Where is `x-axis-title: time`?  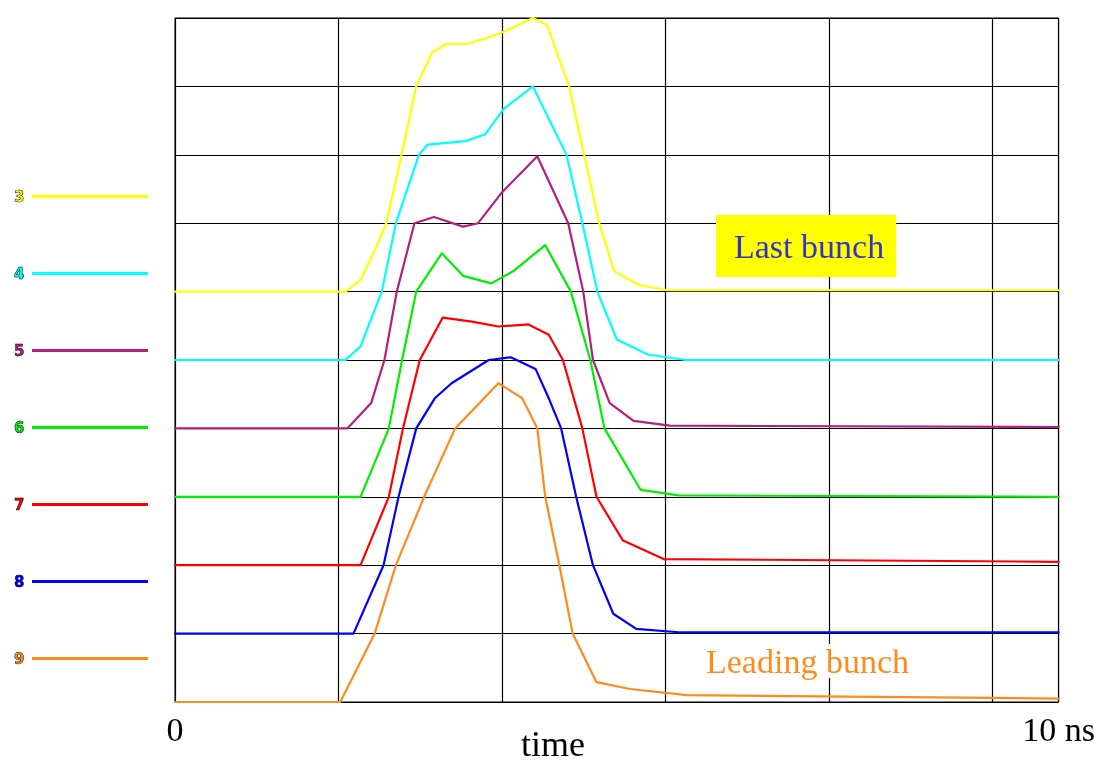 x-axis-title: time is located at coordinates (553, 744).